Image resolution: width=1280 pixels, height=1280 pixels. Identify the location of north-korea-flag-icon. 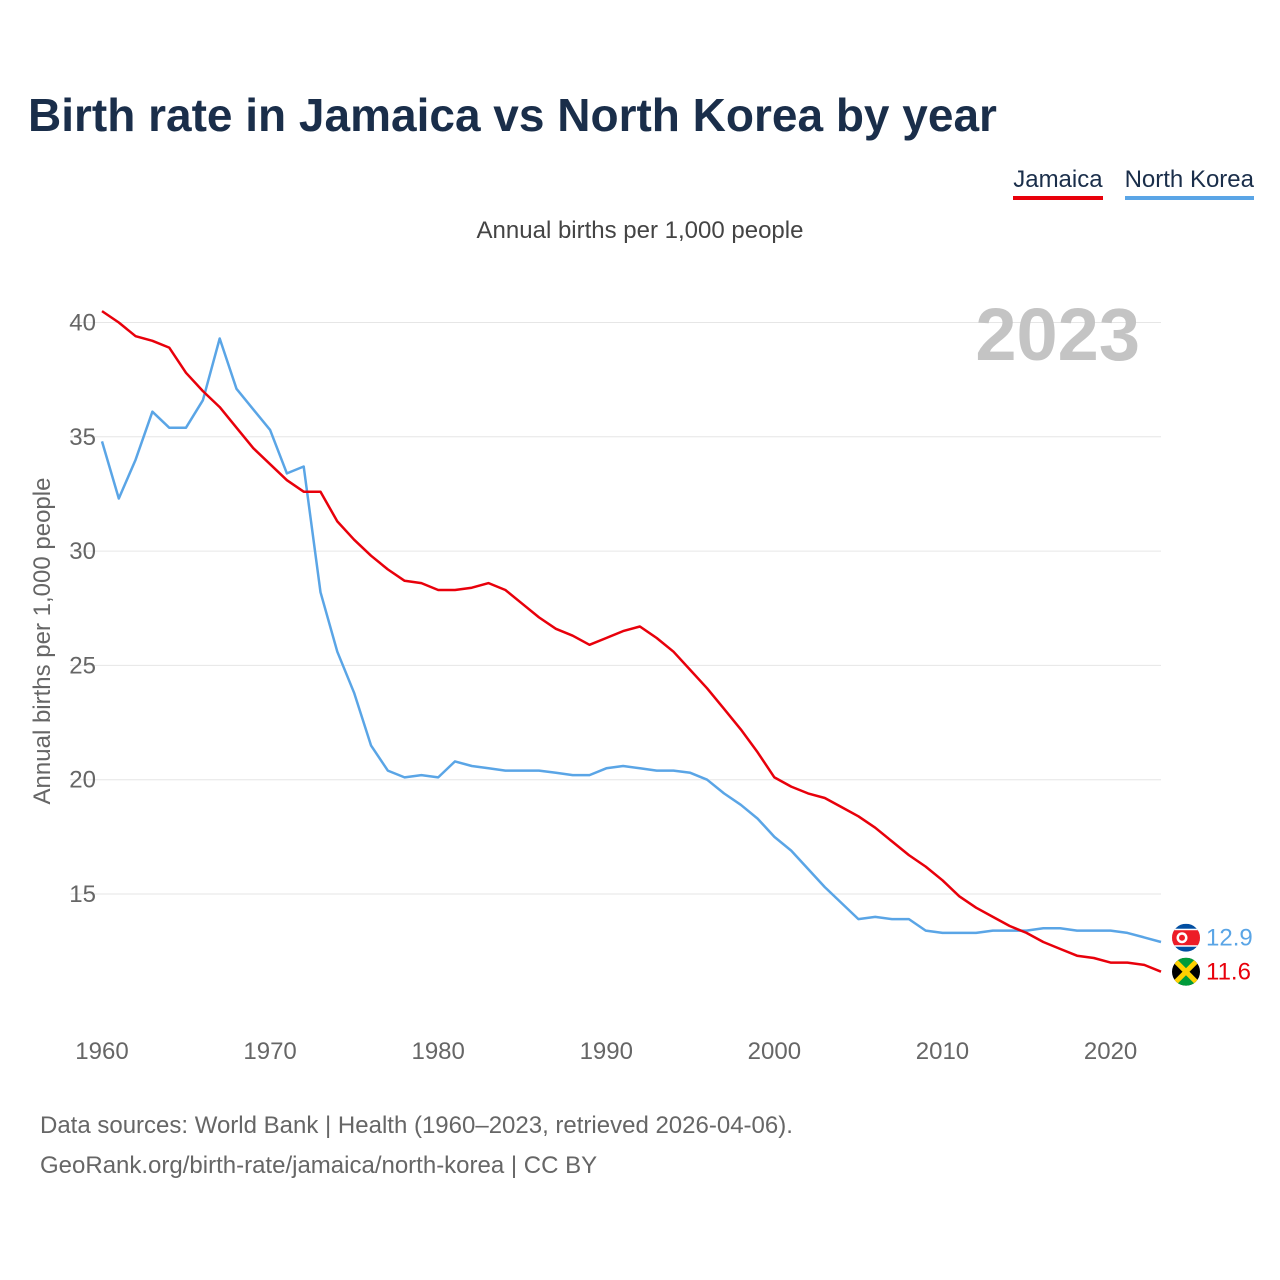
(1186, 937).